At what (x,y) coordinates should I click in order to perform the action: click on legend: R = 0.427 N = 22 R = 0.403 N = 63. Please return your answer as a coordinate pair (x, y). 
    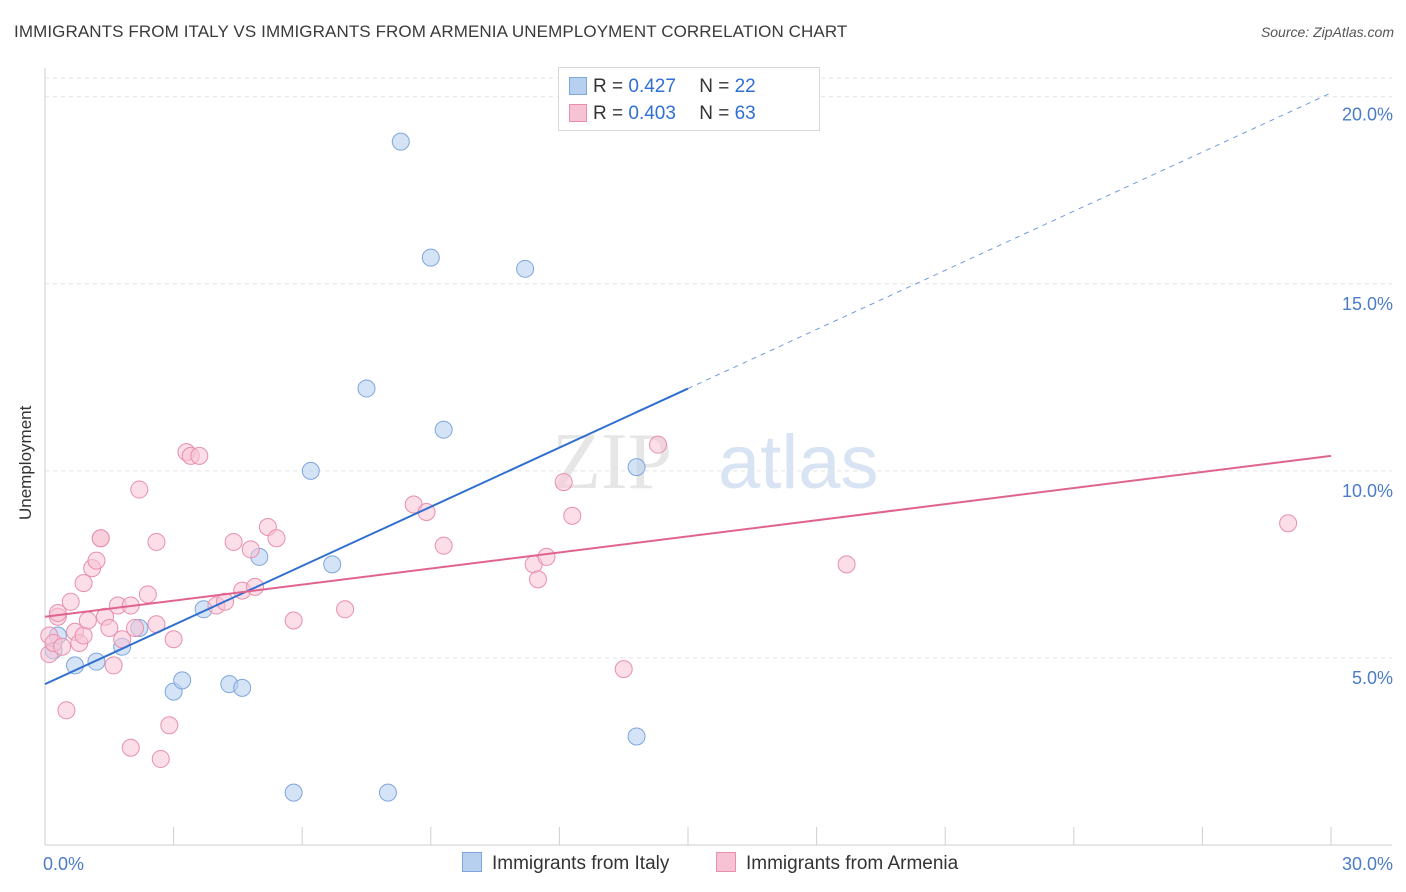
    Looking at the image, I should click on (689, 99).